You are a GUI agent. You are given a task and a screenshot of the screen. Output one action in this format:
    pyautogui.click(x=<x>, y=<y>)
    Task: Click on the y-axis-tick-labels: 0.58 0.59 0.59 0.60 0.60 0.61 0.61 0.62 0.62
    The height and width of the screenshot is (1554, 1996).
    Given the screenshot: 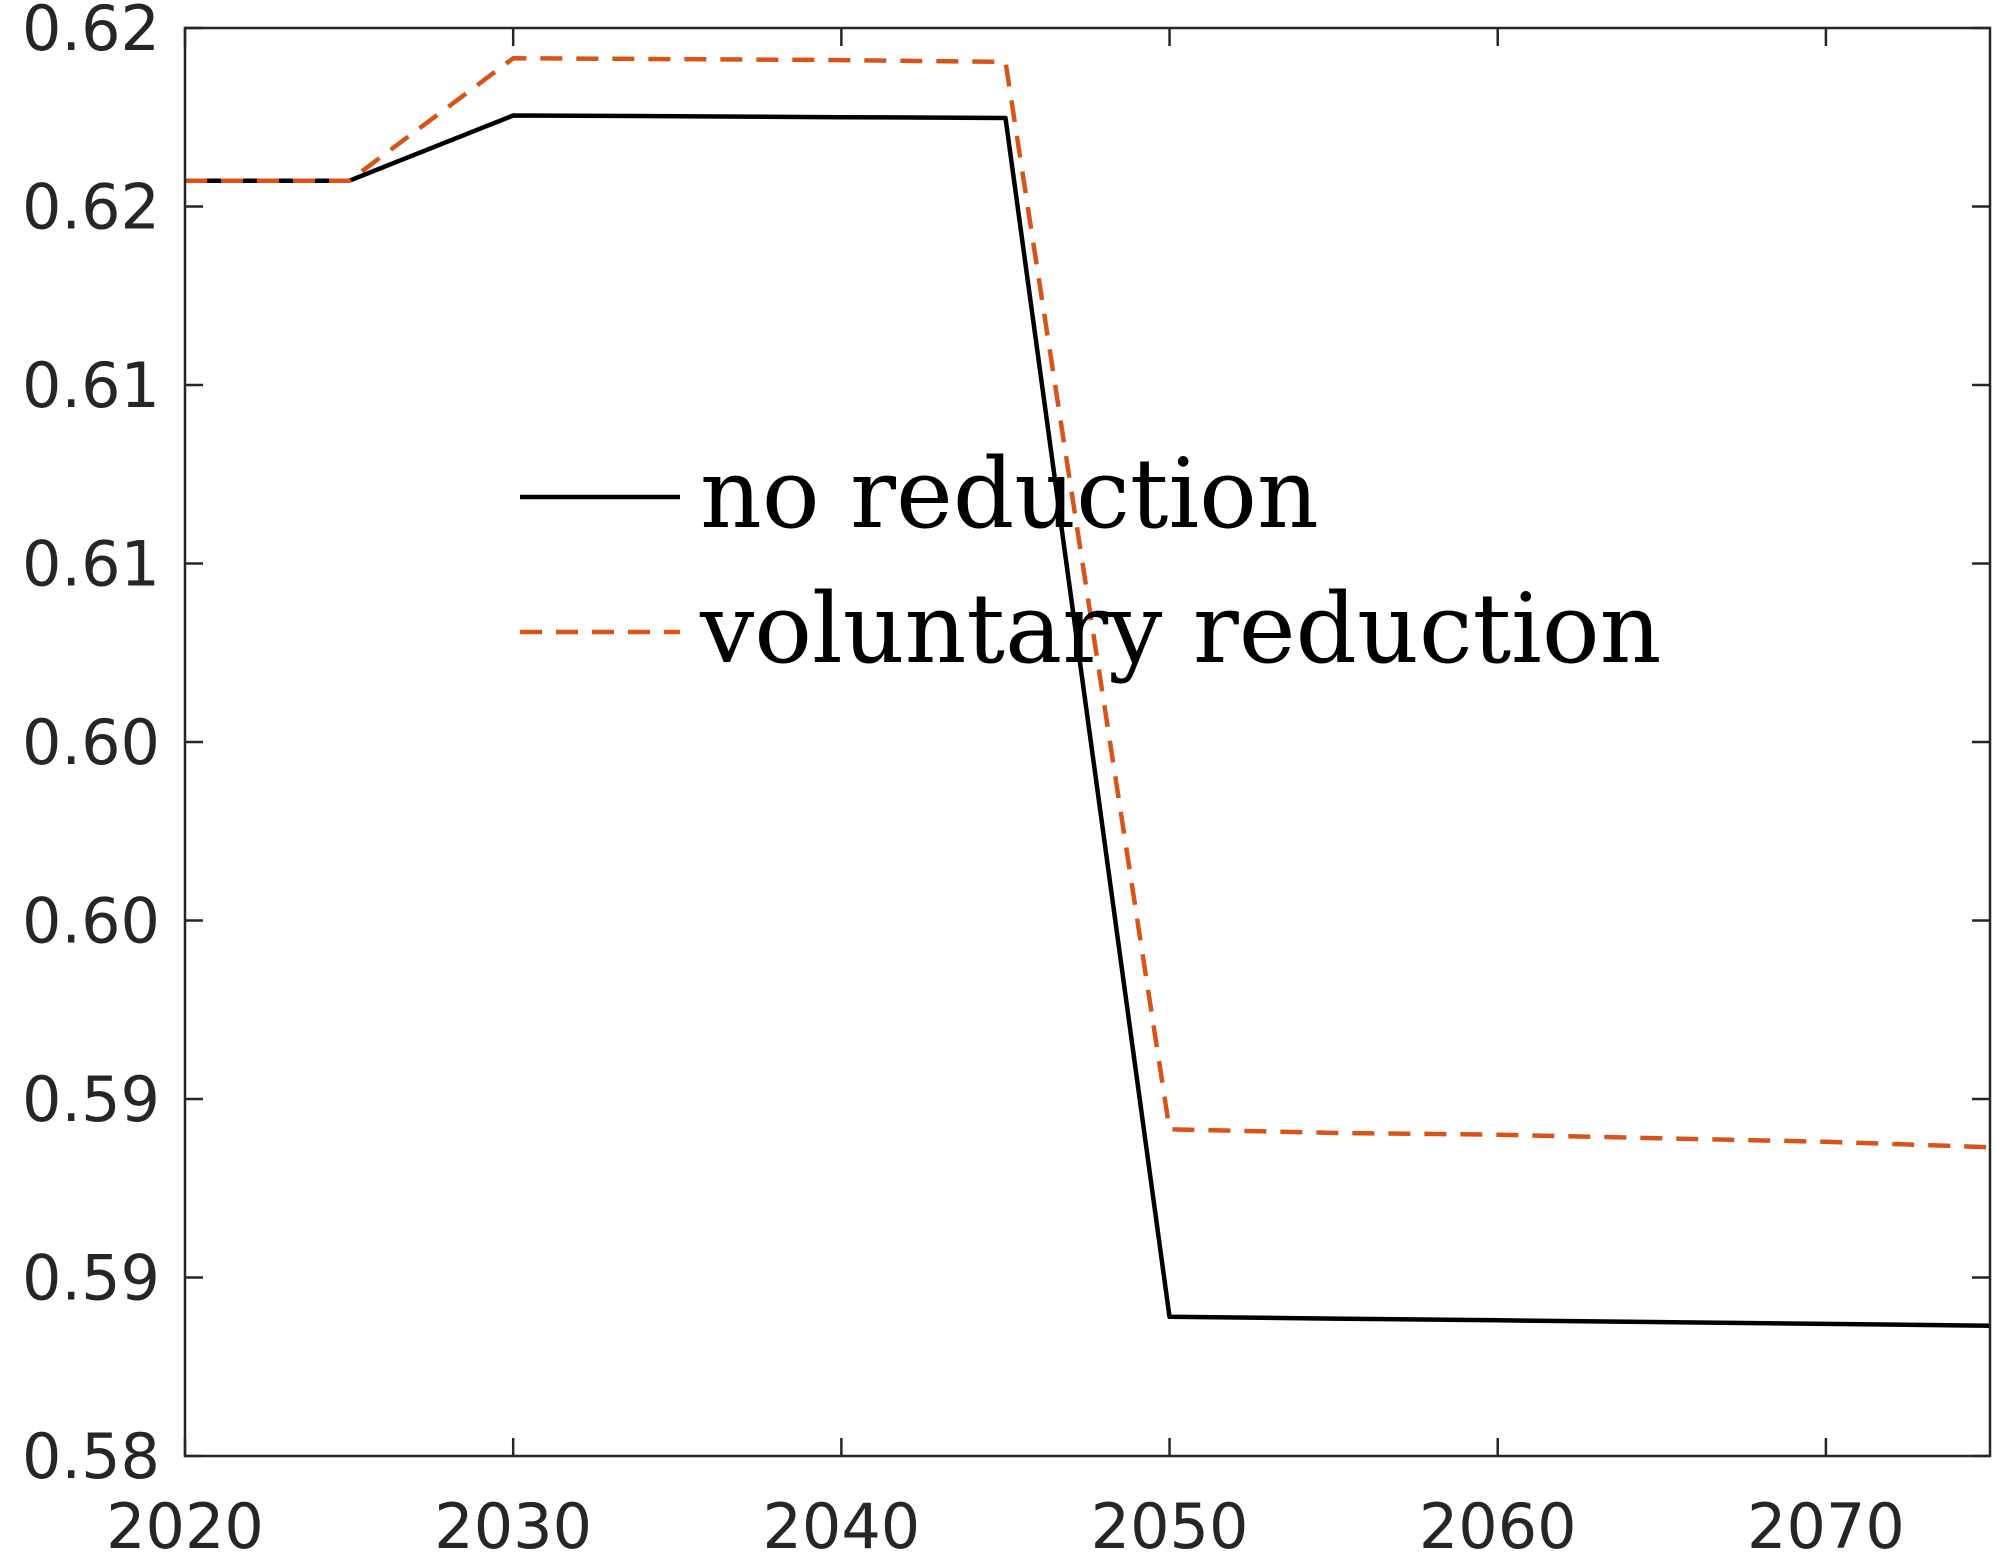 What is the action you would take?
    pyautogui.click(x=91, y=746)
    